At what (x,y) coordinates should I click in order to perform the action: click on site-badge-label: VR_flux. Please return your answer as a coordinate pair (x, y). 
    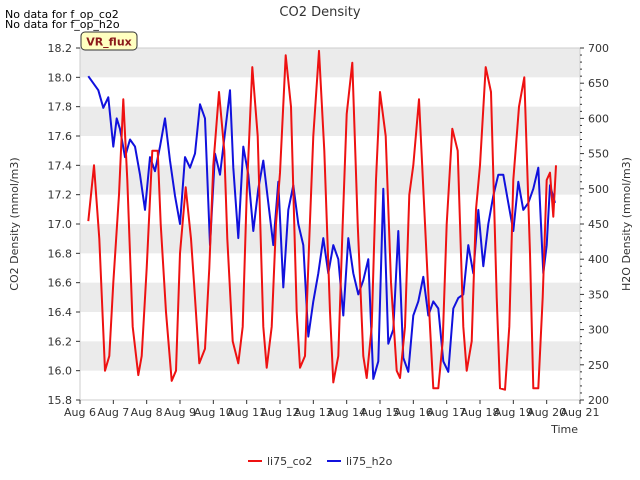
    Looking at the image, I should click on (109, 42).